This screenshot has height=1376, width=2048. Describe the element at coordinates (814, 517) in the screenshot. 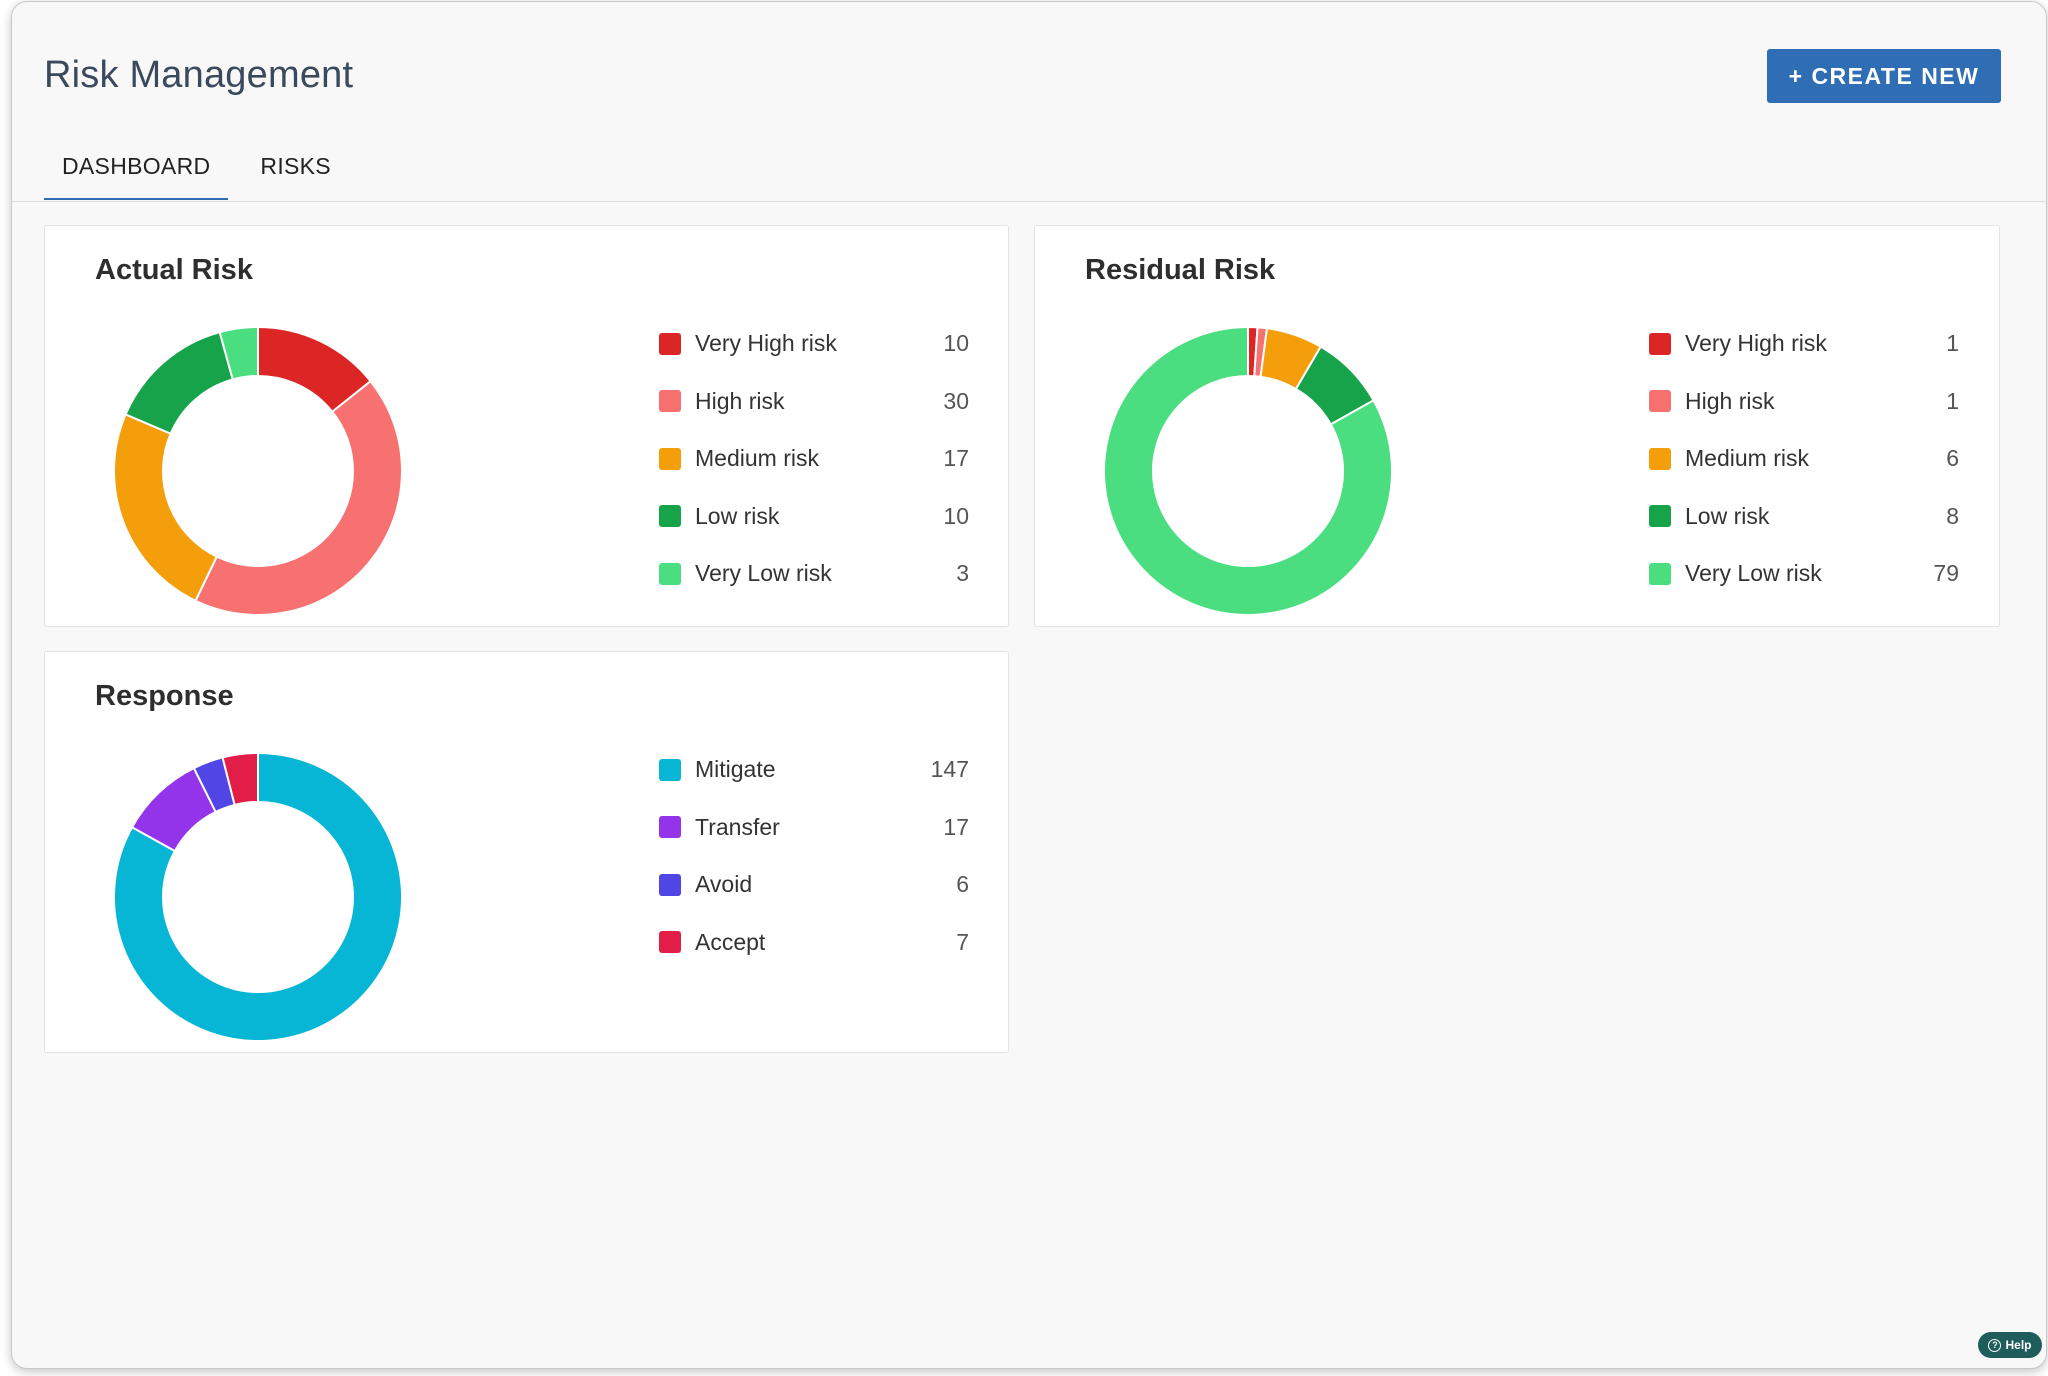

I see `legend-item-low-risk: Low risk 10` at that location.